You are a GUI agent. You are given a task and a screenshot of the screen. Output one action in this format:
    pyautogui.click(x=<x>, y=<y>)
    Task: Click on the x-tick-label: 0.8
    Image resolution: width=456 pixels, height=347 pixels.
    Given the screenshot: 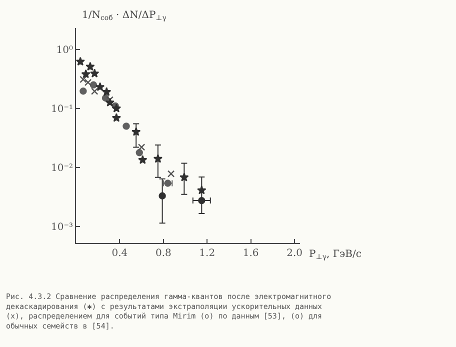 What is the action you would take?
    pyautogui.click(x=163, y=253)
    